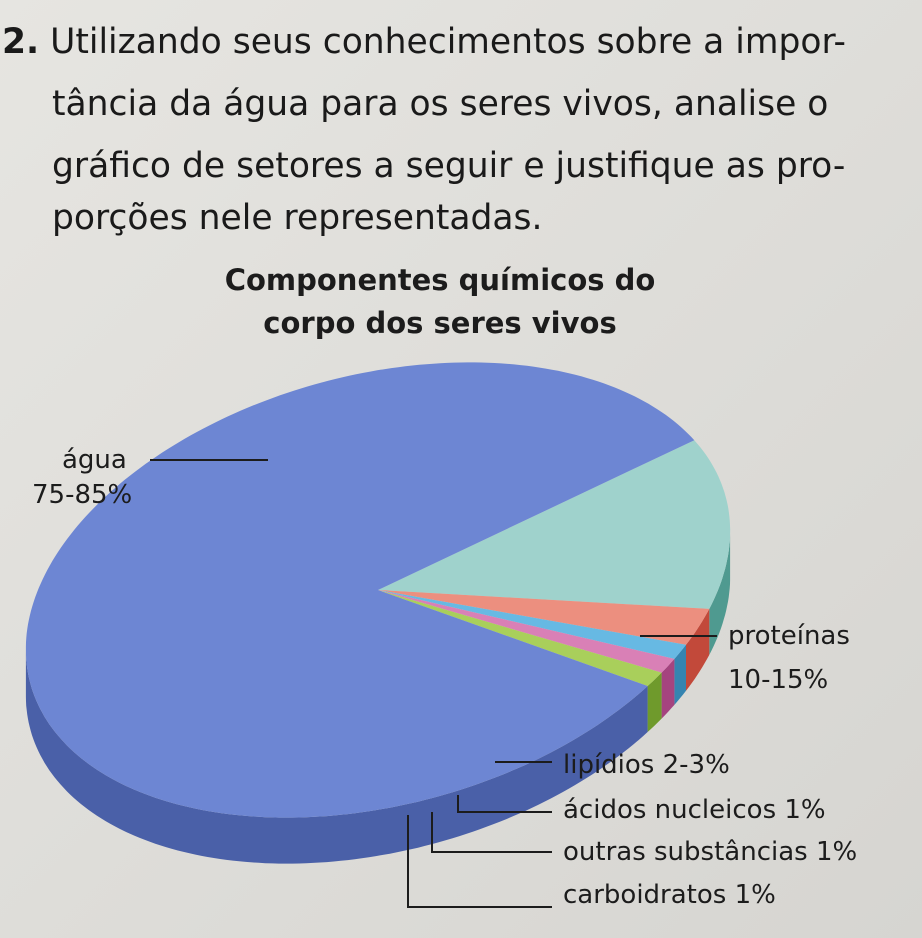 This screenshot has width=922, height=938. What do you see at coordinates (654, 702) in the screenshot?
I see `pie-side-carboidratos` at bounding box center [654, 702].